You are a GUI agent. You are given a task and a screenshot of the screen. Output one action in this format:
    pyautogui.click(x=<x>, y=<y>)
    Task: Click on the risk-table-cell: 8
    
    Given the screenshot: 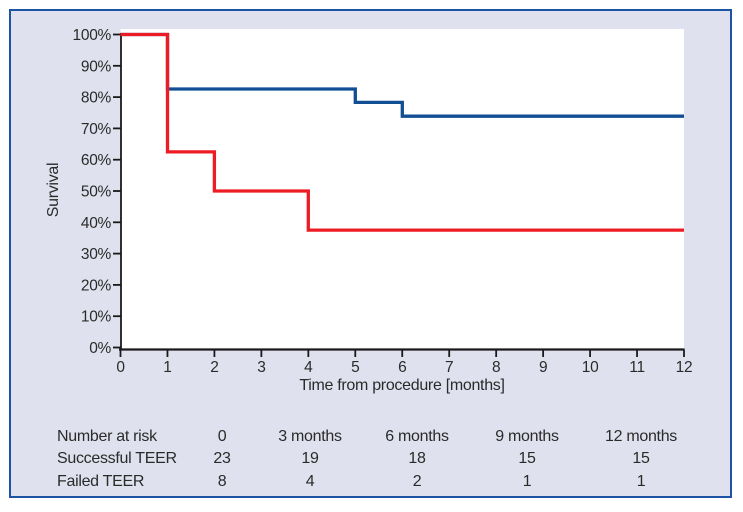 What is the action you would take?
    pyautogui.click(x=222, y=481)
    